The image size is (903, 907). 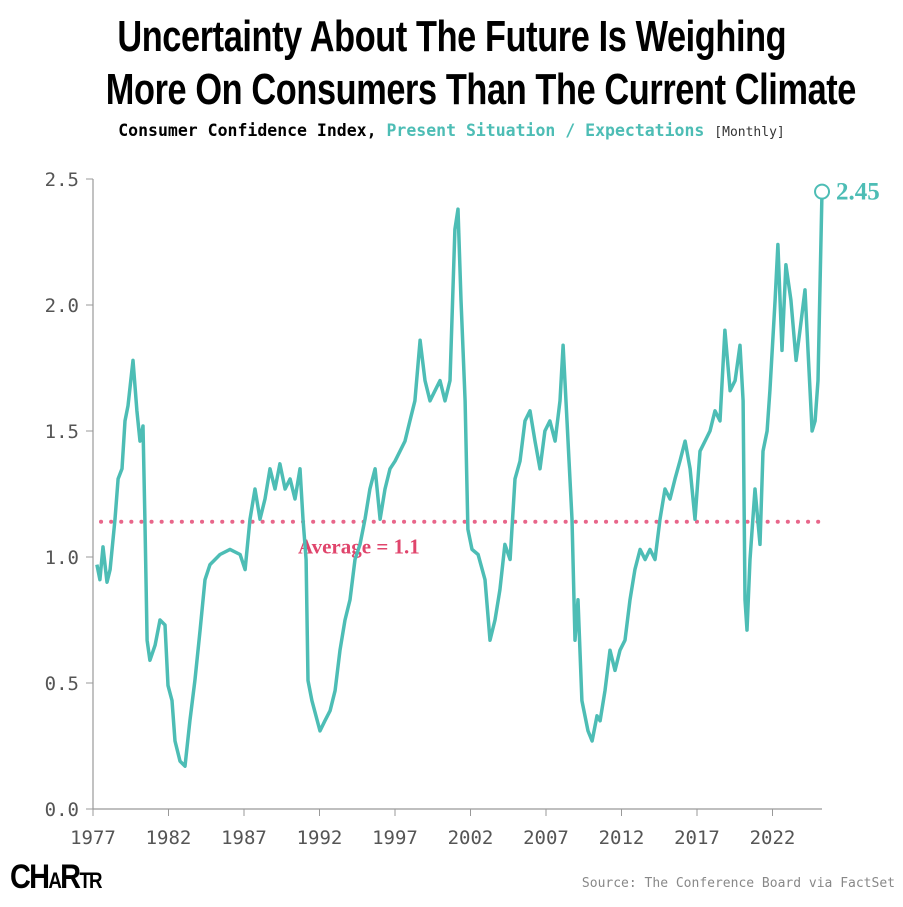 I want to click on x-tick-label: 1977, so click(x=93, y=838).